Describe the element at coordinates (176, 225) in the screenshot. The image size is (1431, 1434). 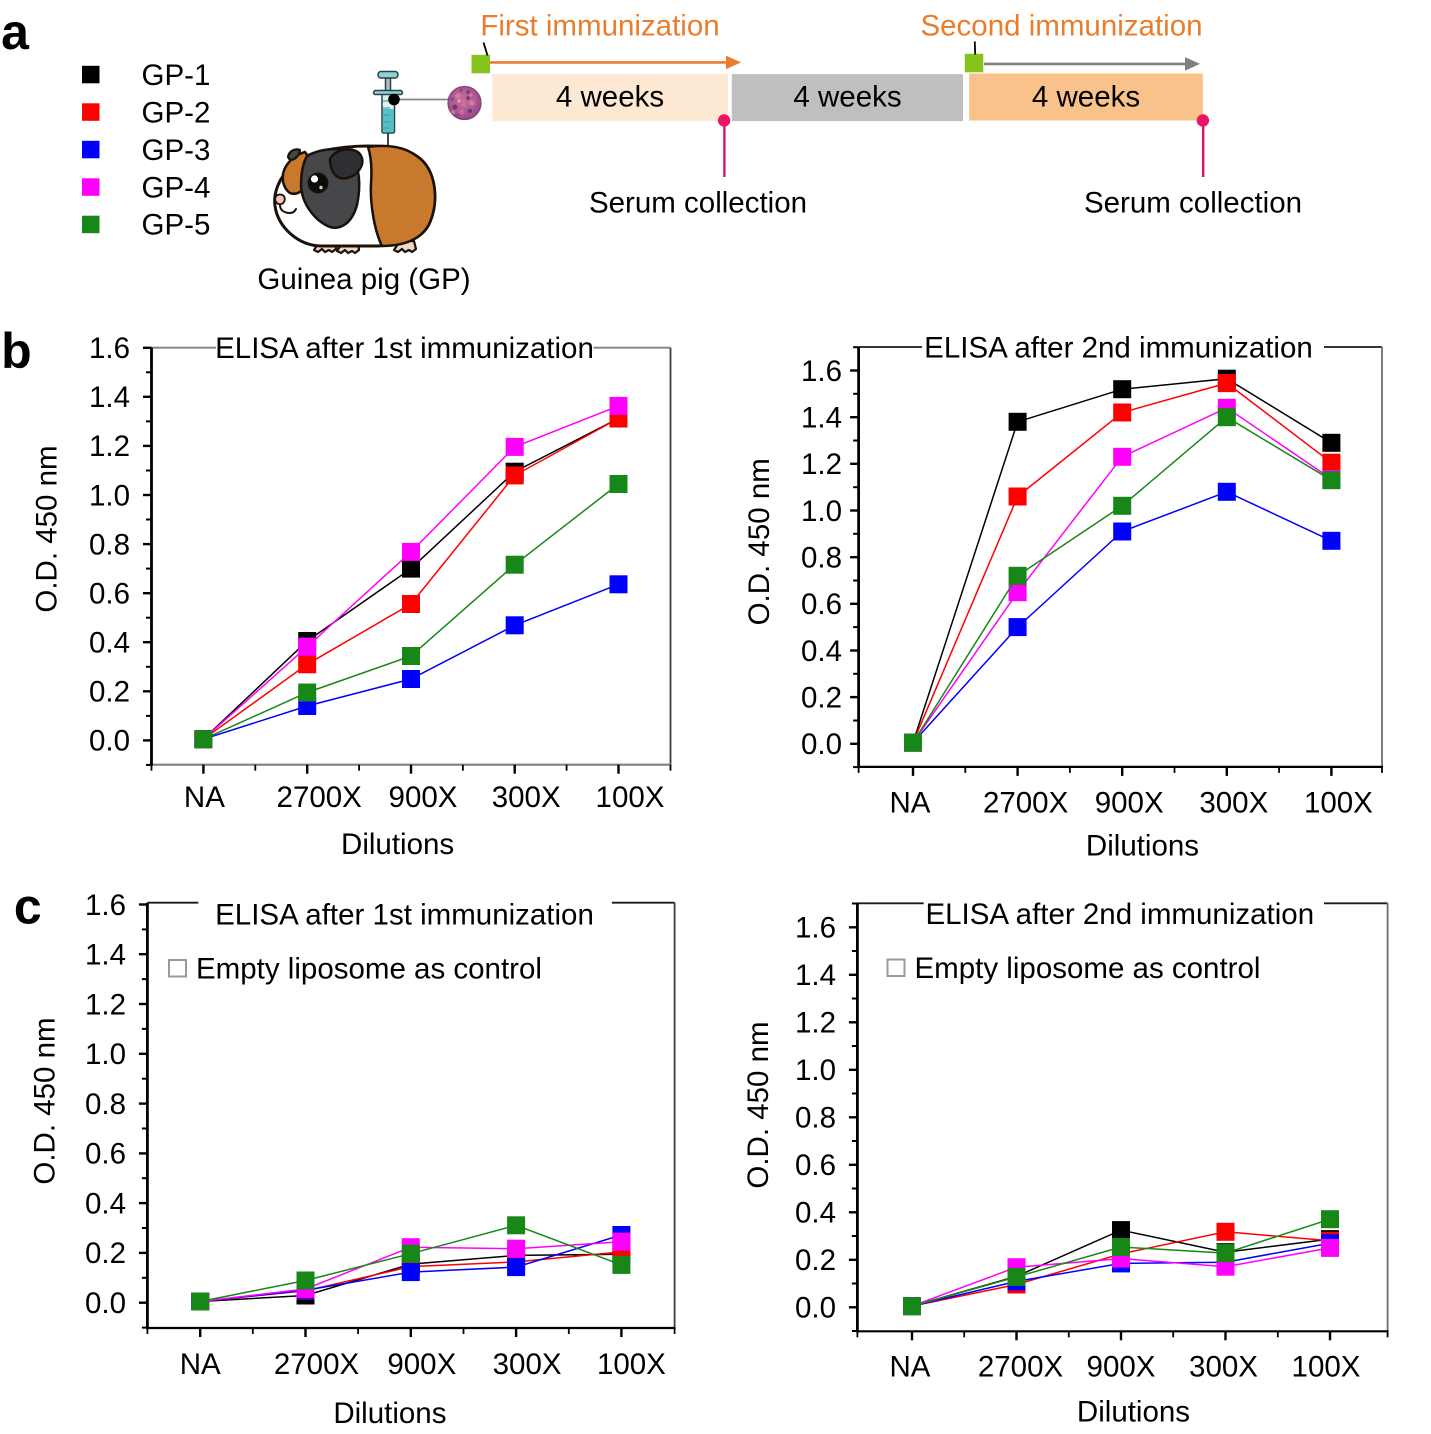
I see `svg-text: GP-5` at that location.